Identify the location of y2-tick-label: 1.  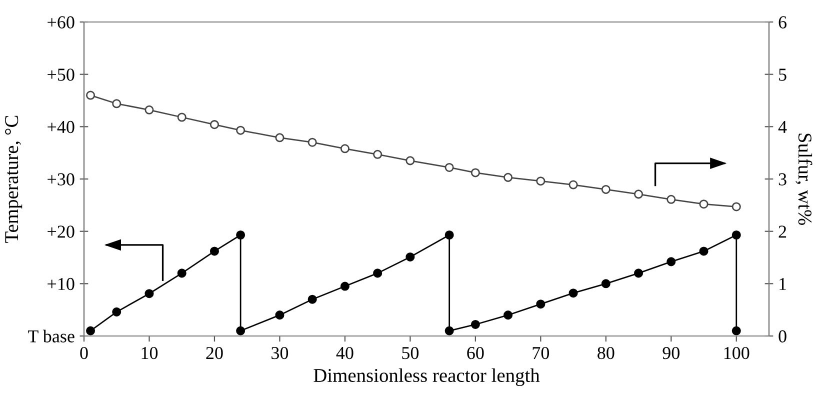
(783, 284).